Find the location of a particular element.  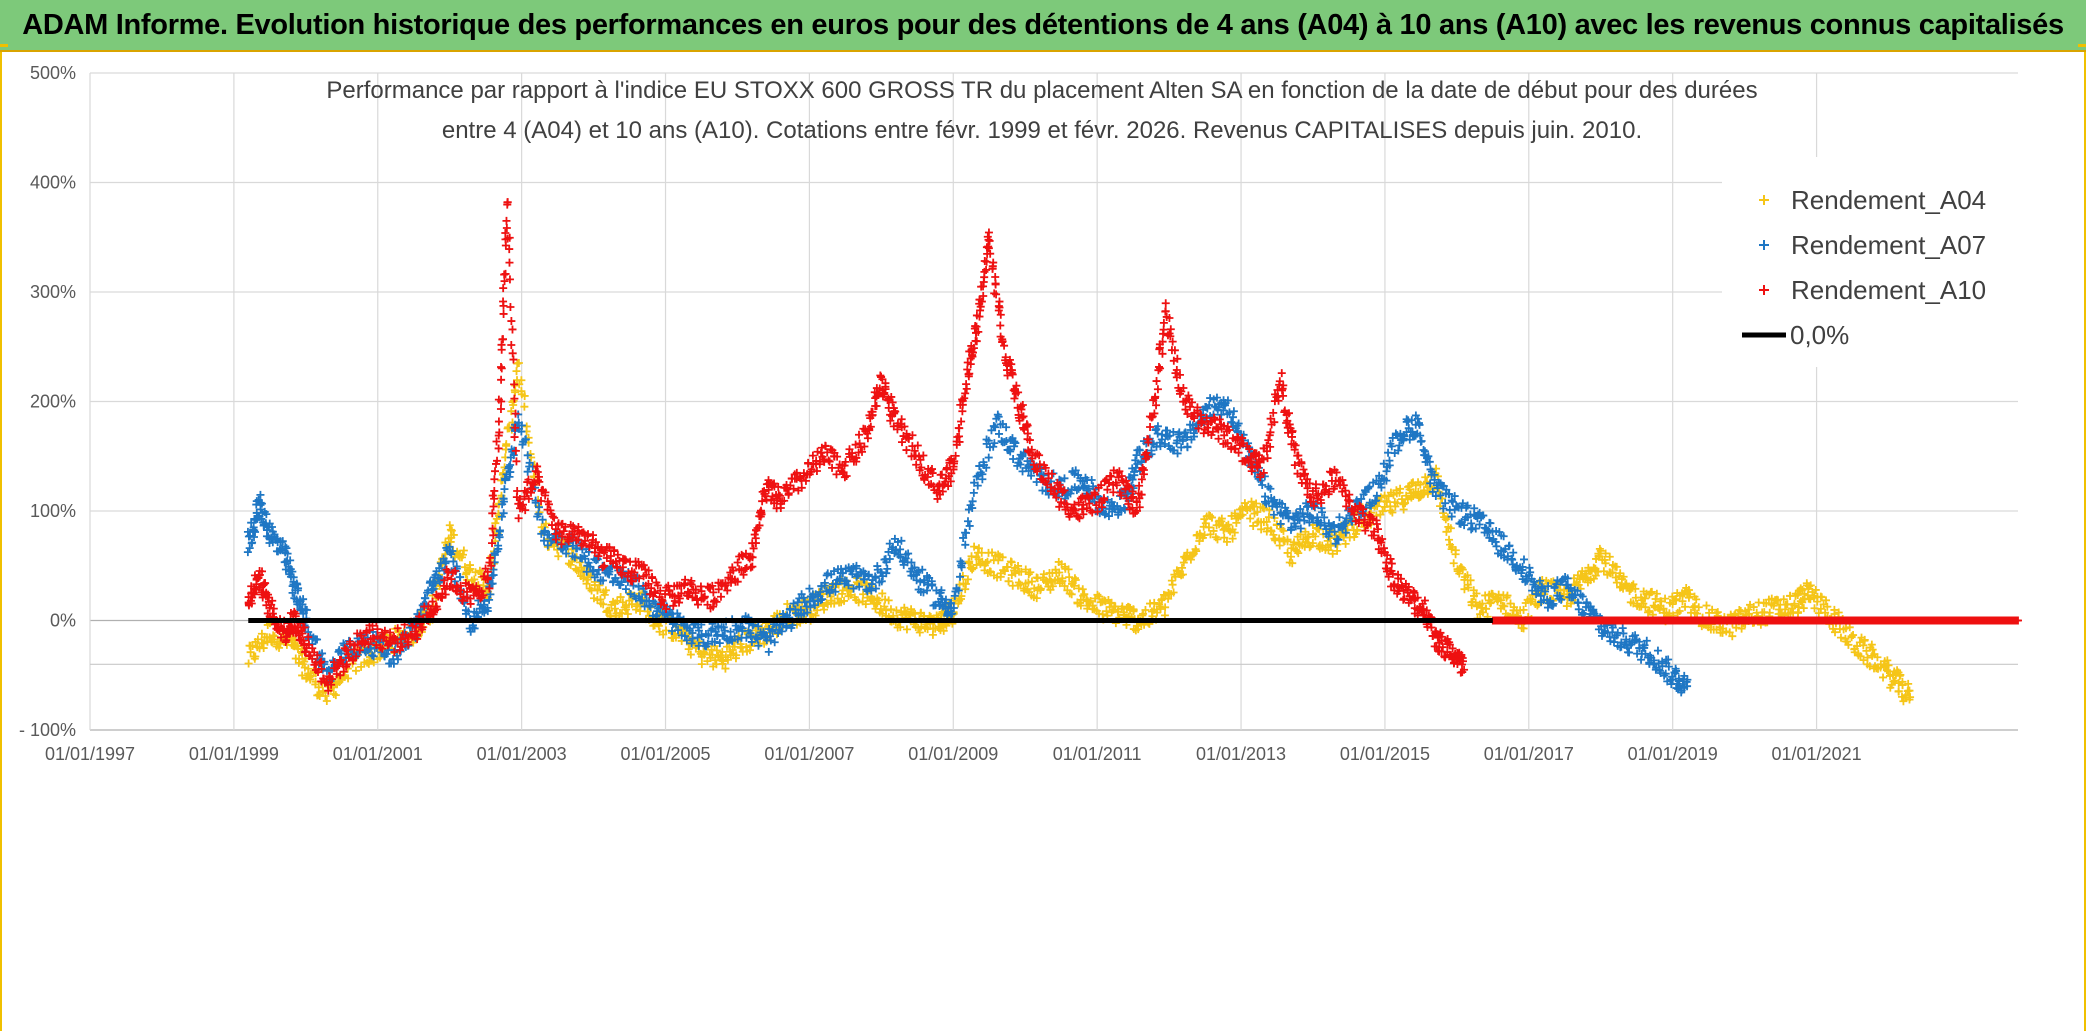

y-tick-label: 400% is located at coordinates (53, 183).